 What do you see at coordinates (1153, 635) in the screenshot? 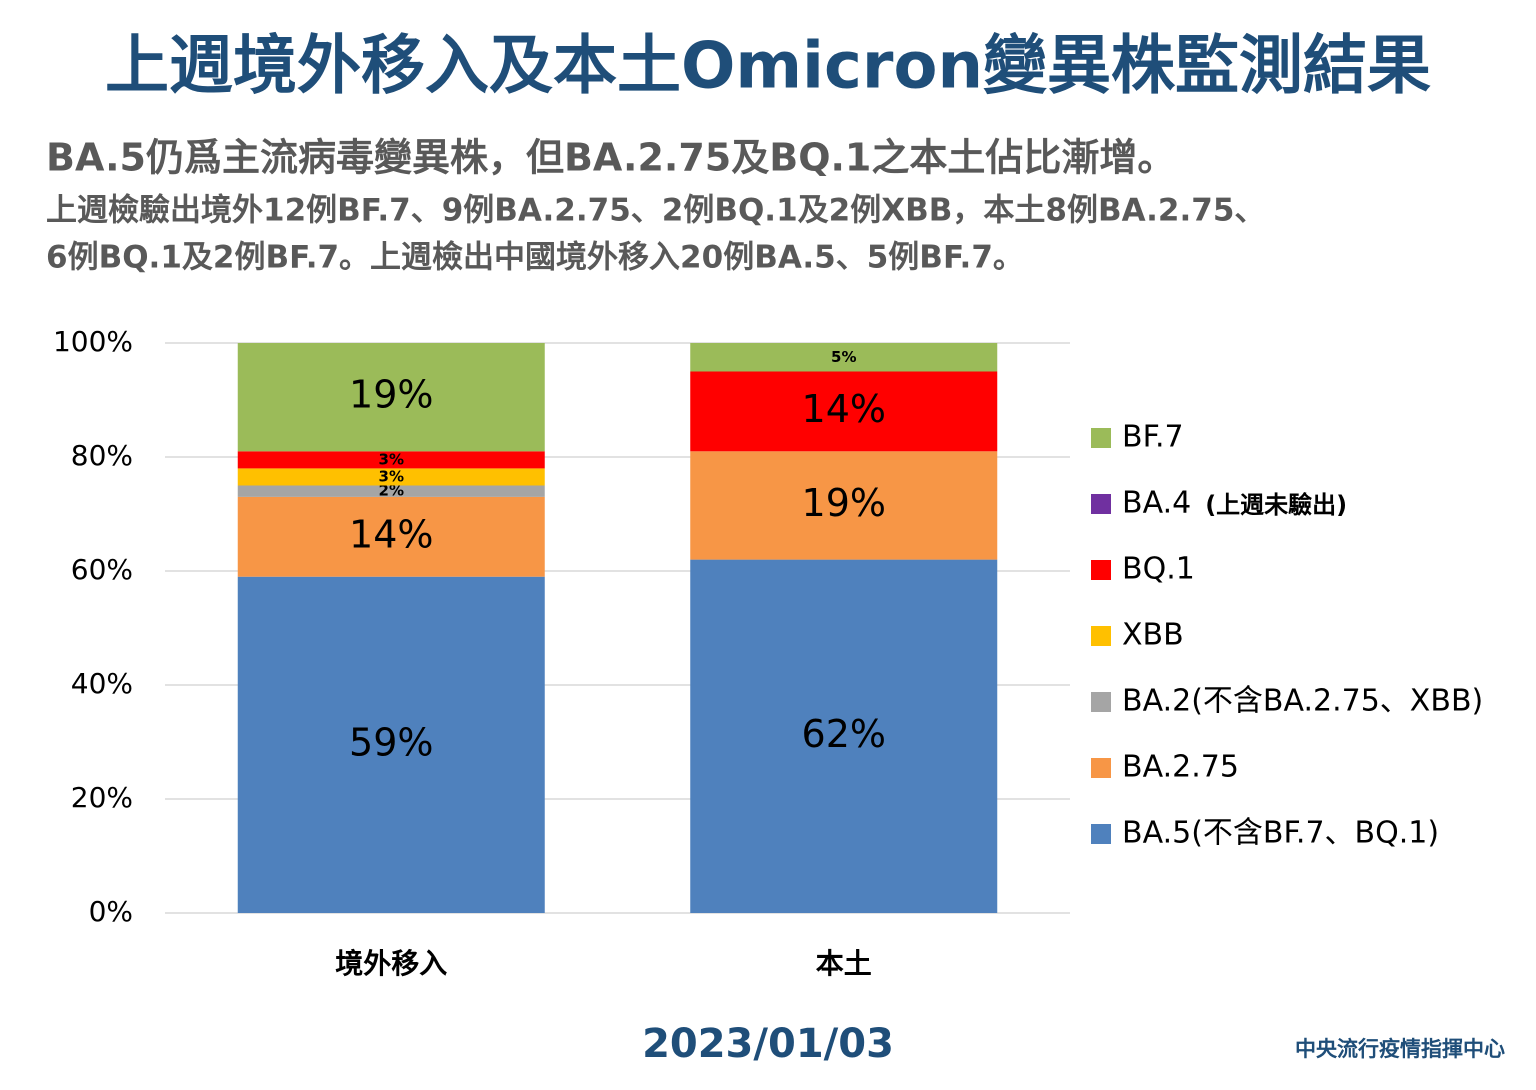
I see `legend-label: XBB` at bounding box center [1153, 635].